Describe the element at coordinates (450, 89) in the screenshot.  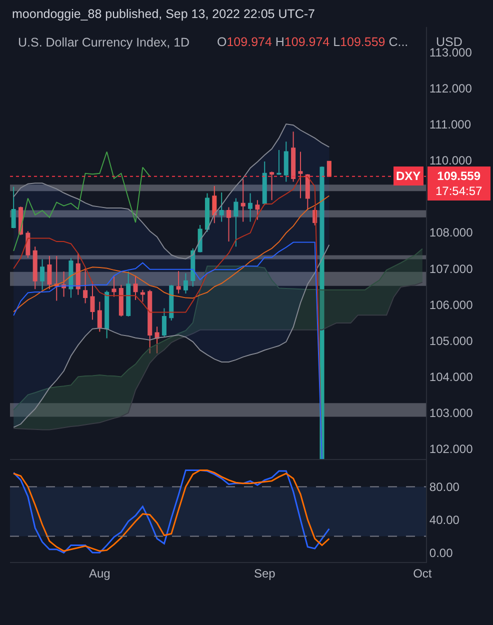
I see `y-tick-label: 112.000` at that location.